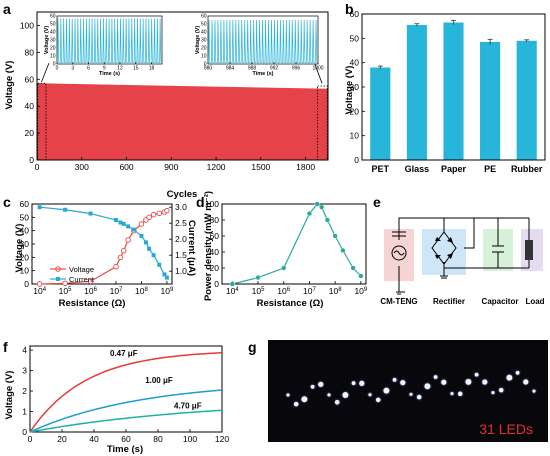 The image size is (550, 456). What do you see at coordinates (53, 57) in the screenshot?
I see `inset-ytick-label: 10` at bounding box center [53, 57].